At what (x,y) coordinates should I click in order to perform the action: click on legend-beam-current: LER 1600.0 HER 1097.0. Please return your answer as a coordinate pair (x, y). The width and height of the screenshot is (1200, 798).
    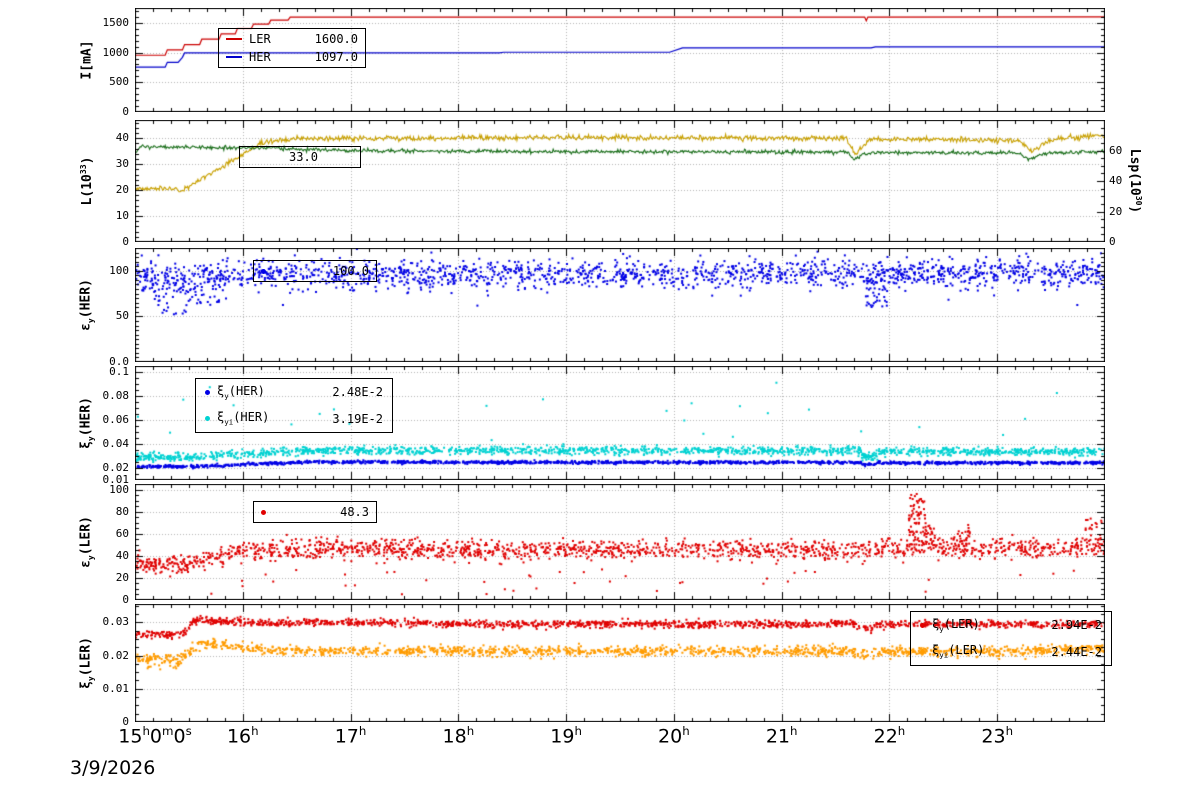
    Looking at the image, I should click on (292, 48).